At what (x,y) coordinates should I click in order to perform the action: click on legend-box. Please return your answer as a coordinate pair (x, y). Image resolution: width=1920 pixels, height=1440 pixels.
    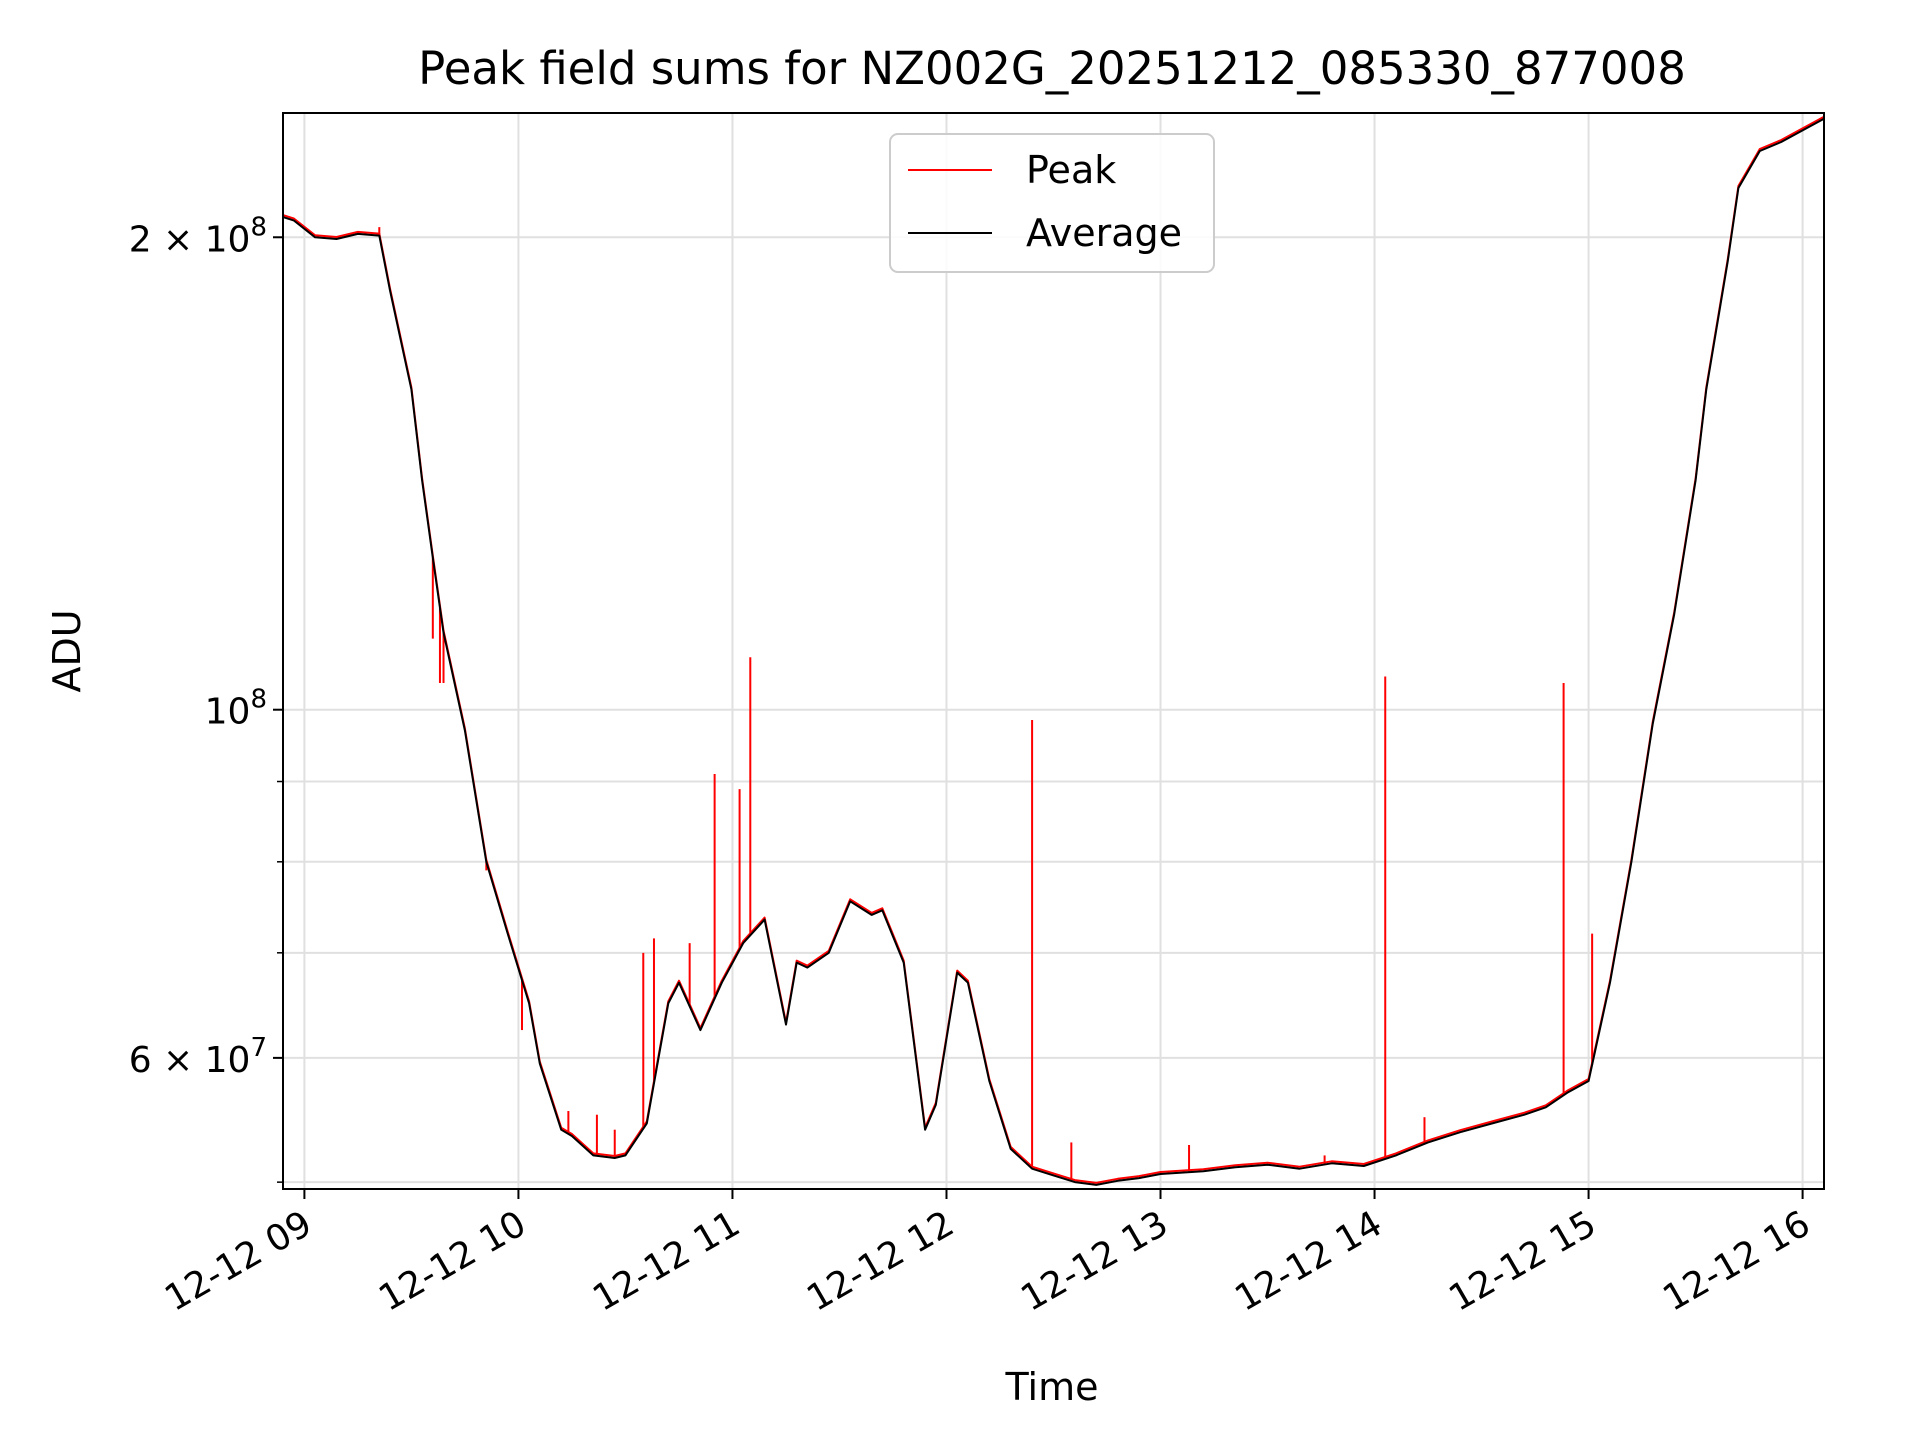
    Looking at the image, I should click on (1052, 203).